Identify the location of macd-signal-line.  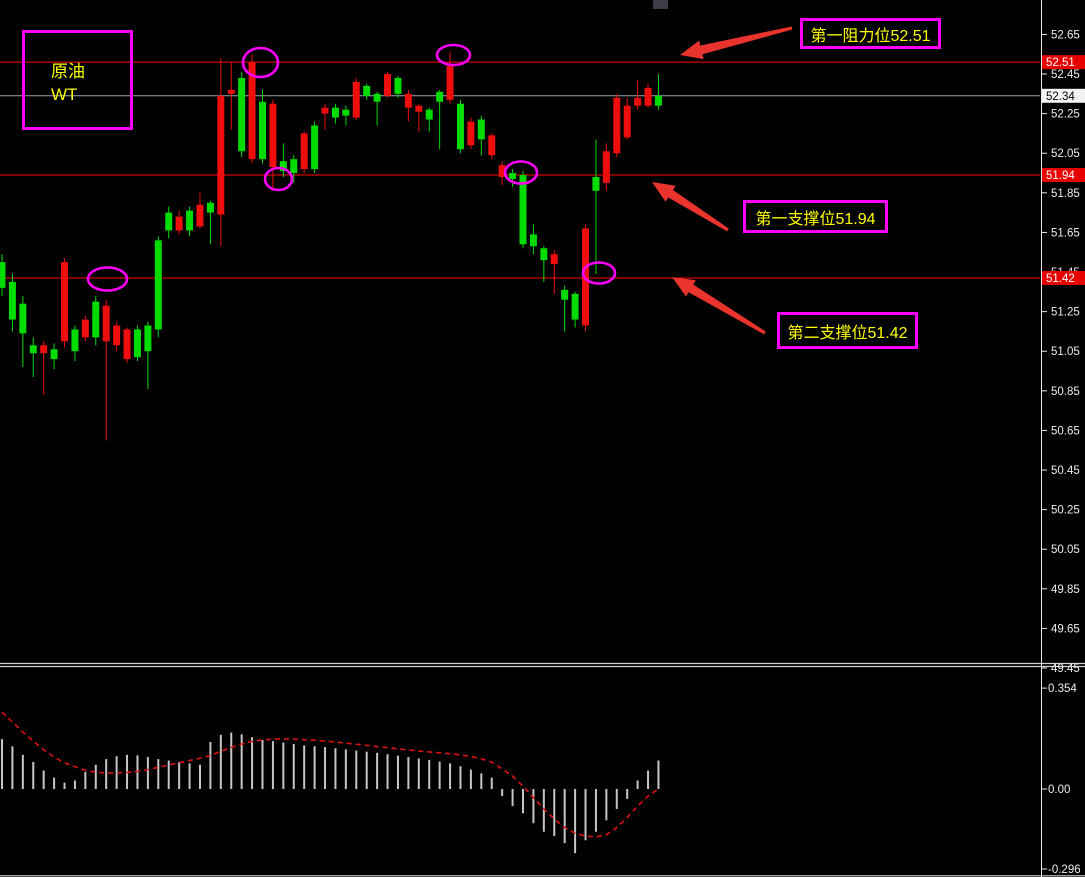
(330, 774).